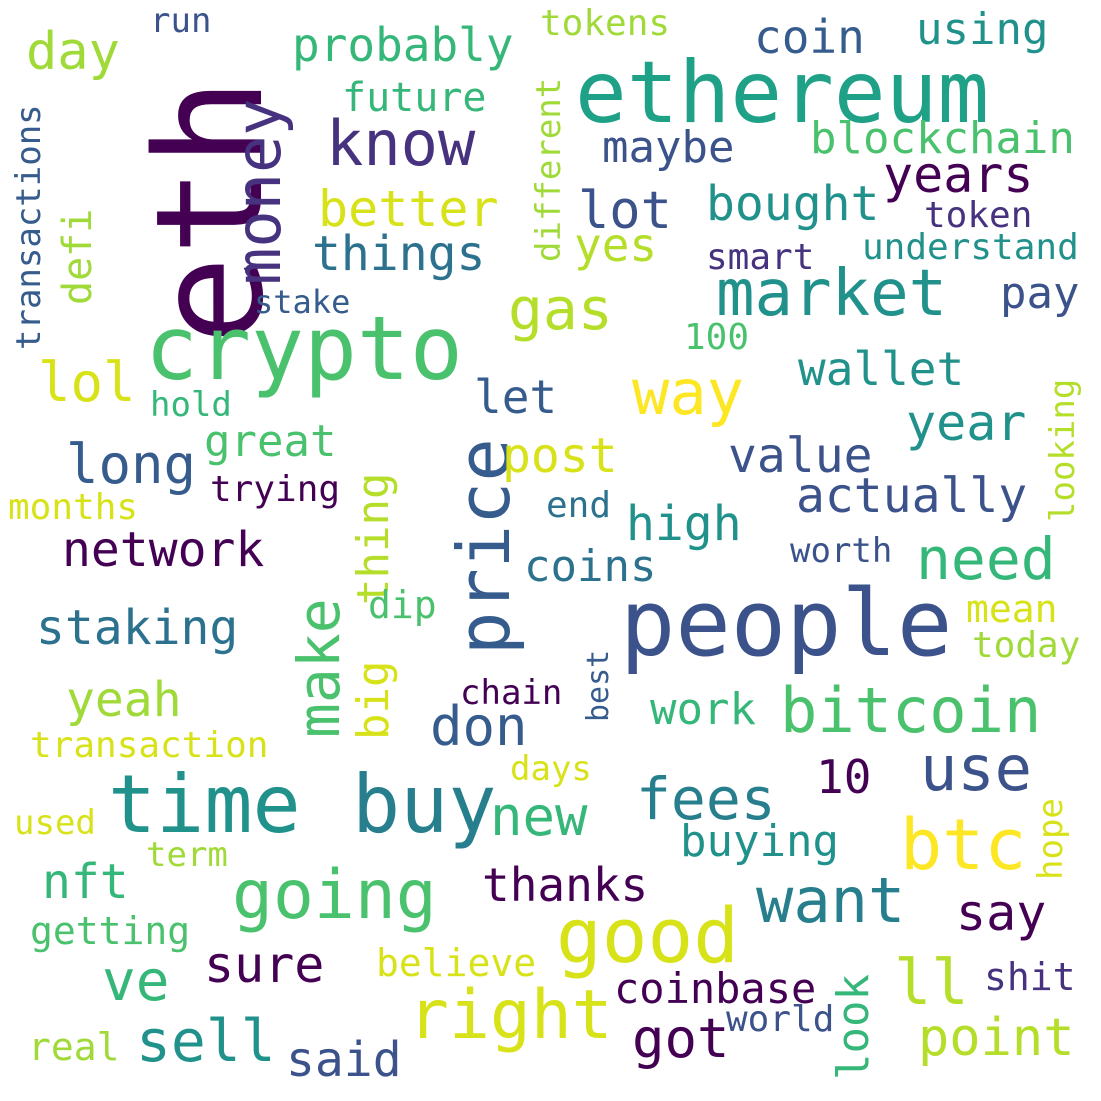 The width and height of the screenshot is (1101, 1101). What do you see at coordinates (760, 257) in the screenshot?
I see `word-smart: smart` at bounding box center [760, 257].